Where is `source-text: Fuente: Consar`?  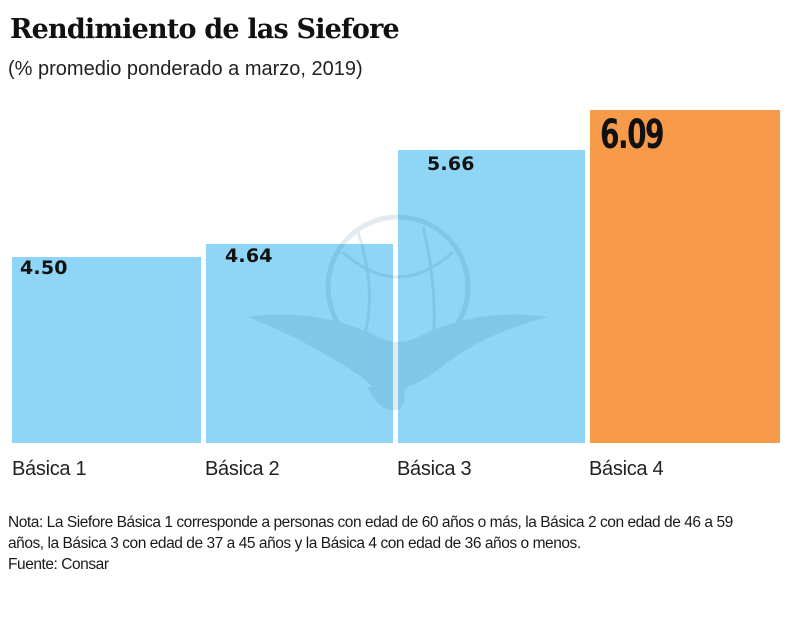 source-text: Fuente: Consar is located at coordinates (58, 564).